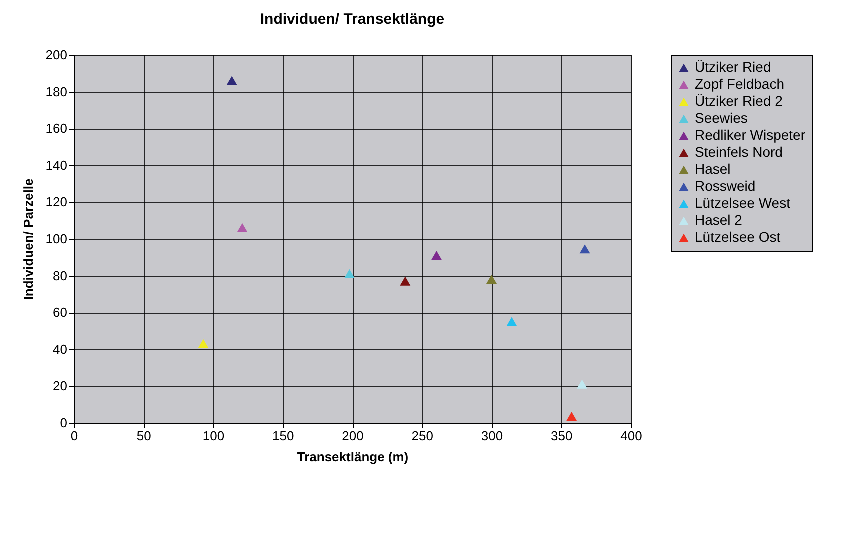  I want to click on x-tick-label: 400, so click(631, 436).